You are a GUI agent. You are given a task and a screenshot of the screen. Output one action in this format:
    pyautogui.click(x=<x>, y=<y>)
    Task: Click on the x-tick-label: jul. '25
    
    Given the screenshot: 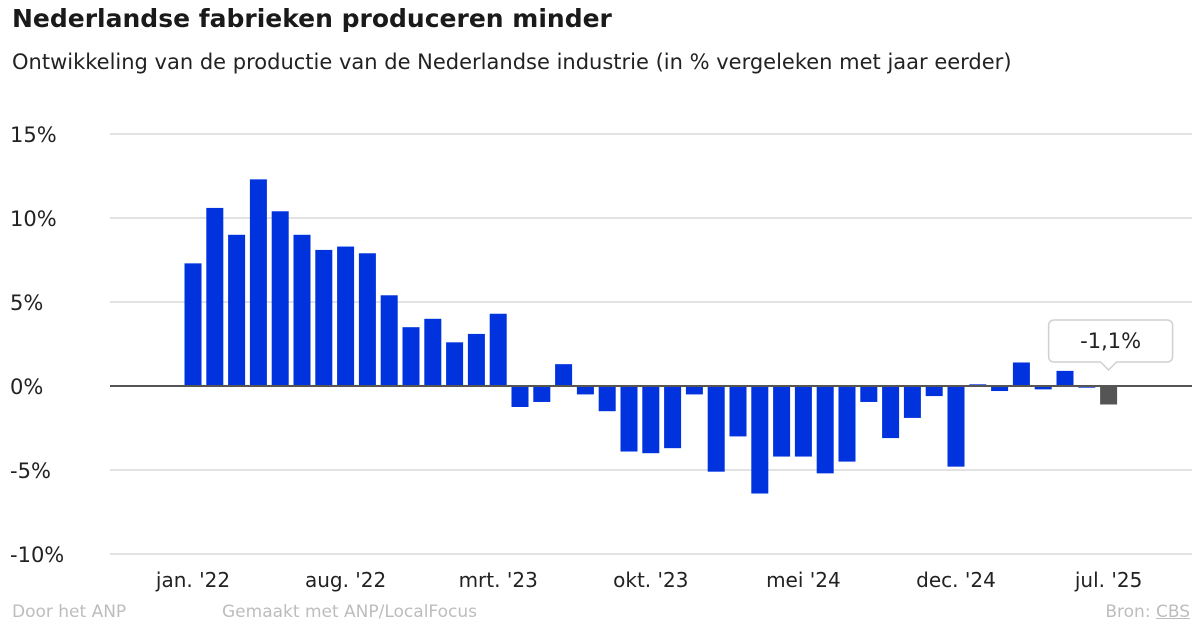 What is the action you would take?
    pyautogui.click(x=1108, y=580)
    